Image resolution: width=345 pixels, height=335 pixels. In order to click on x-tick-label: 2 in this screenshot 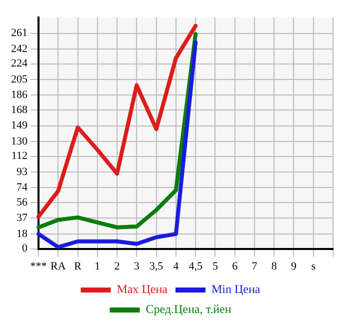, I will do `click(117, 266)`.